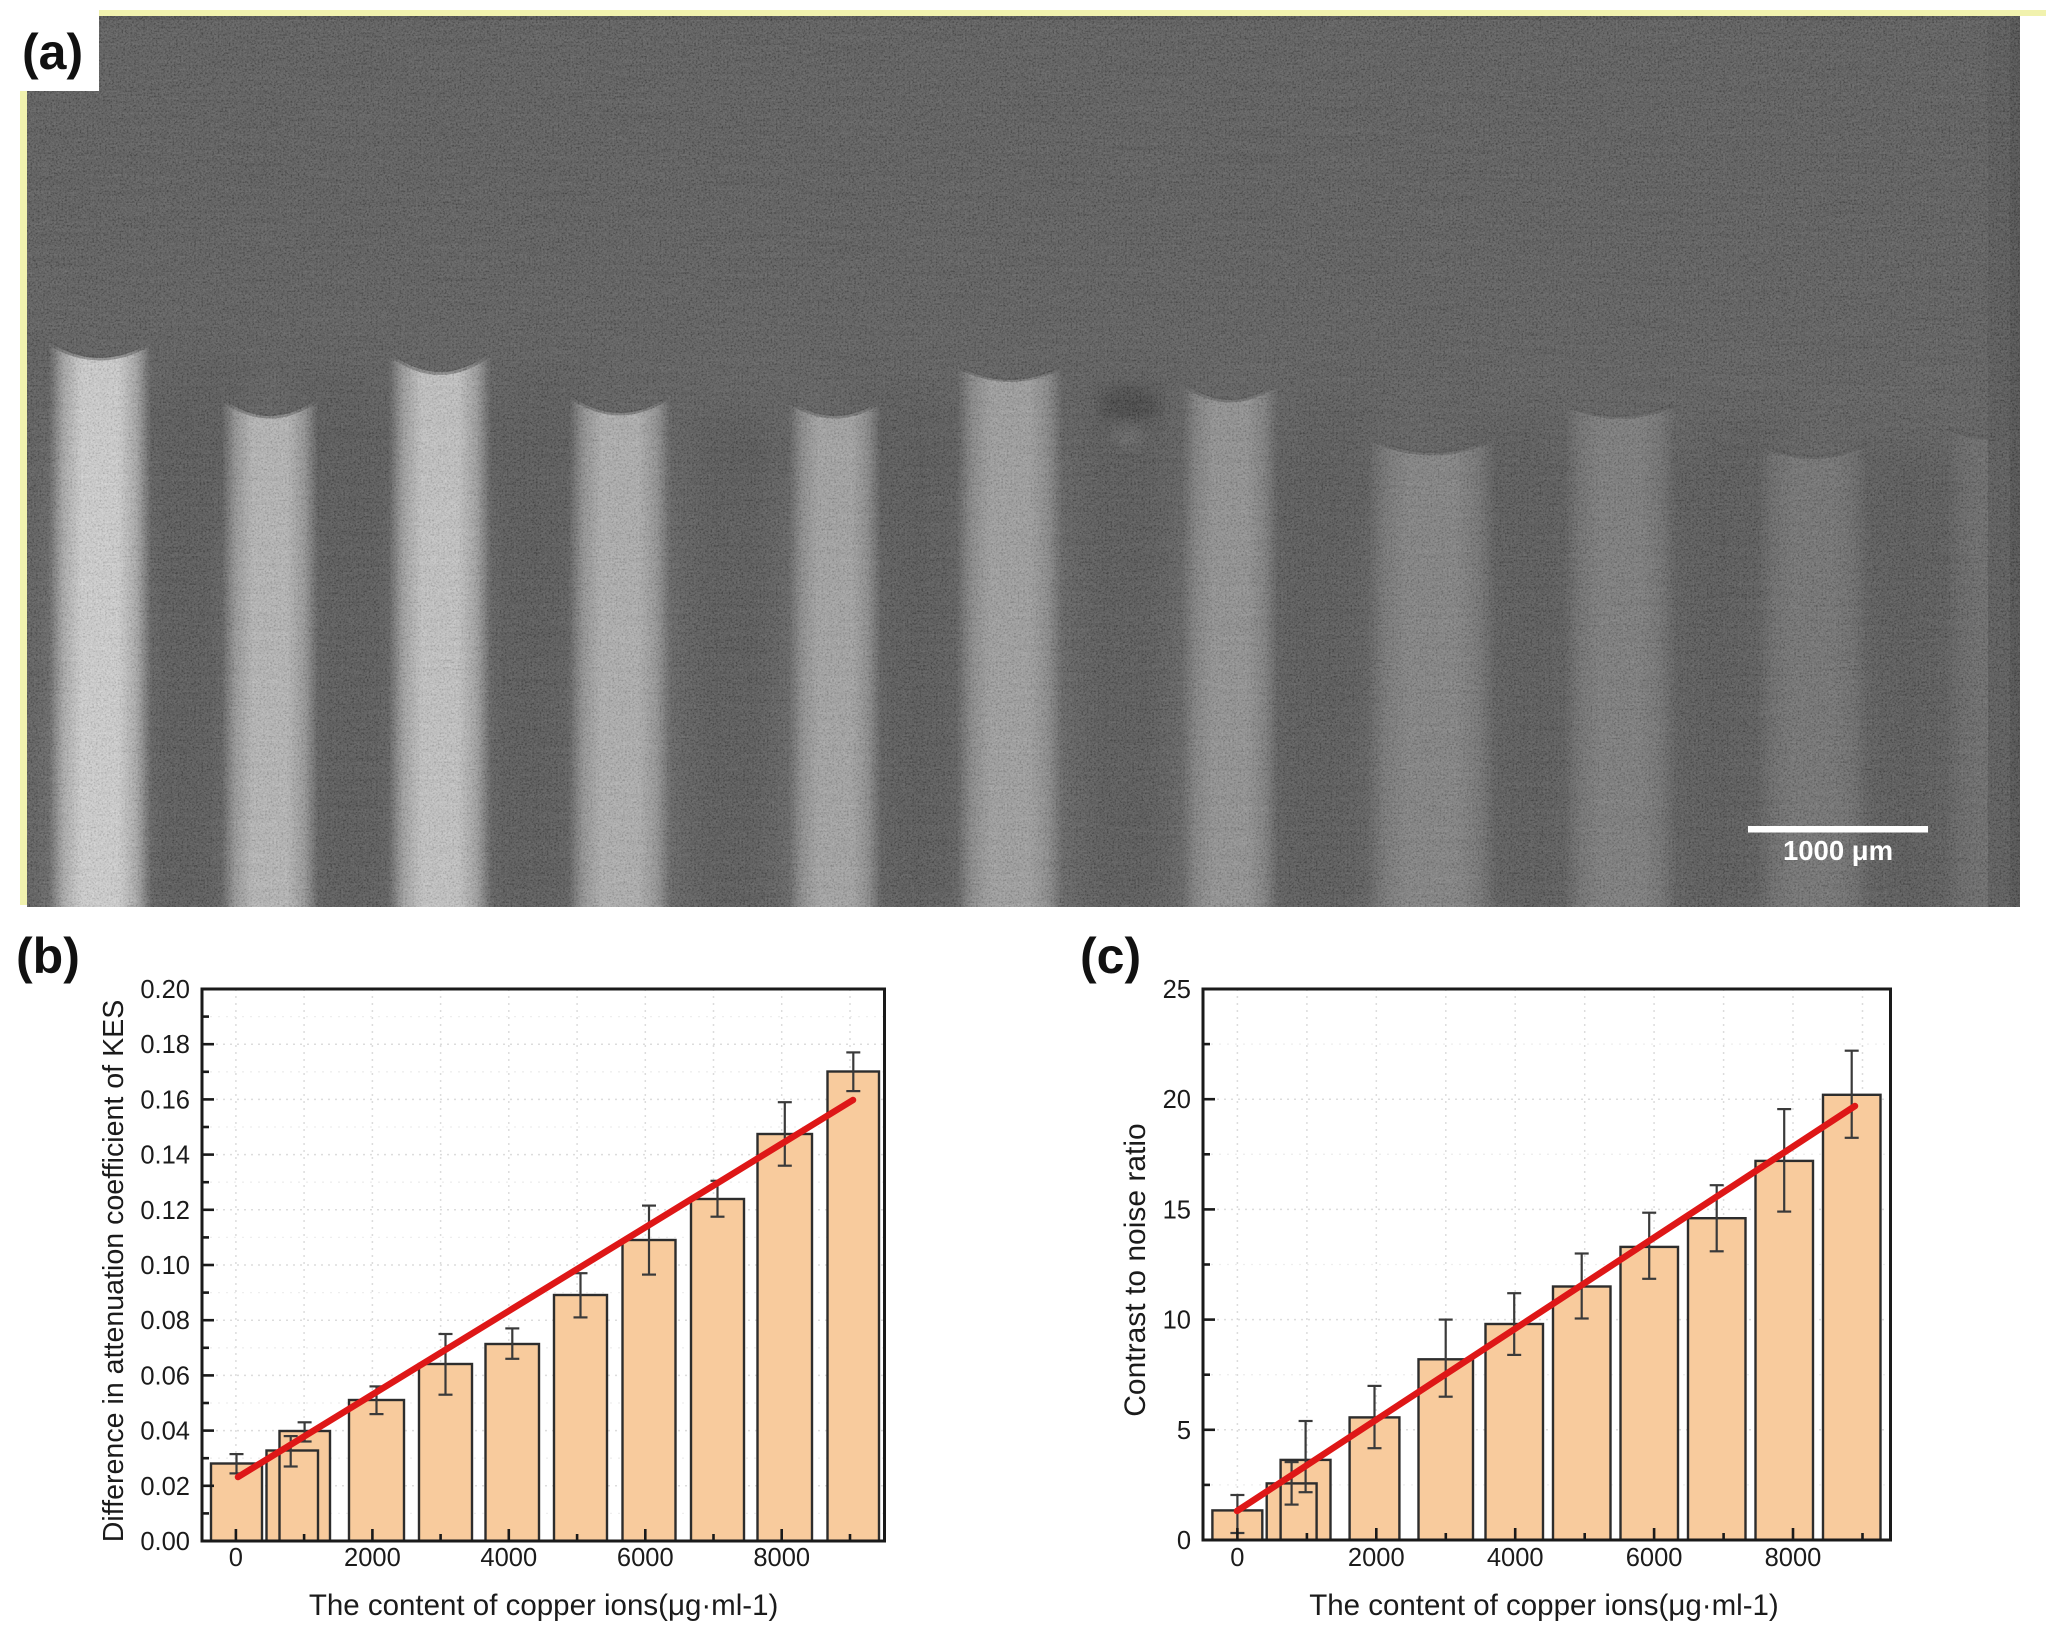  I want to click on svg-text: 15, so click(1177, 1210).